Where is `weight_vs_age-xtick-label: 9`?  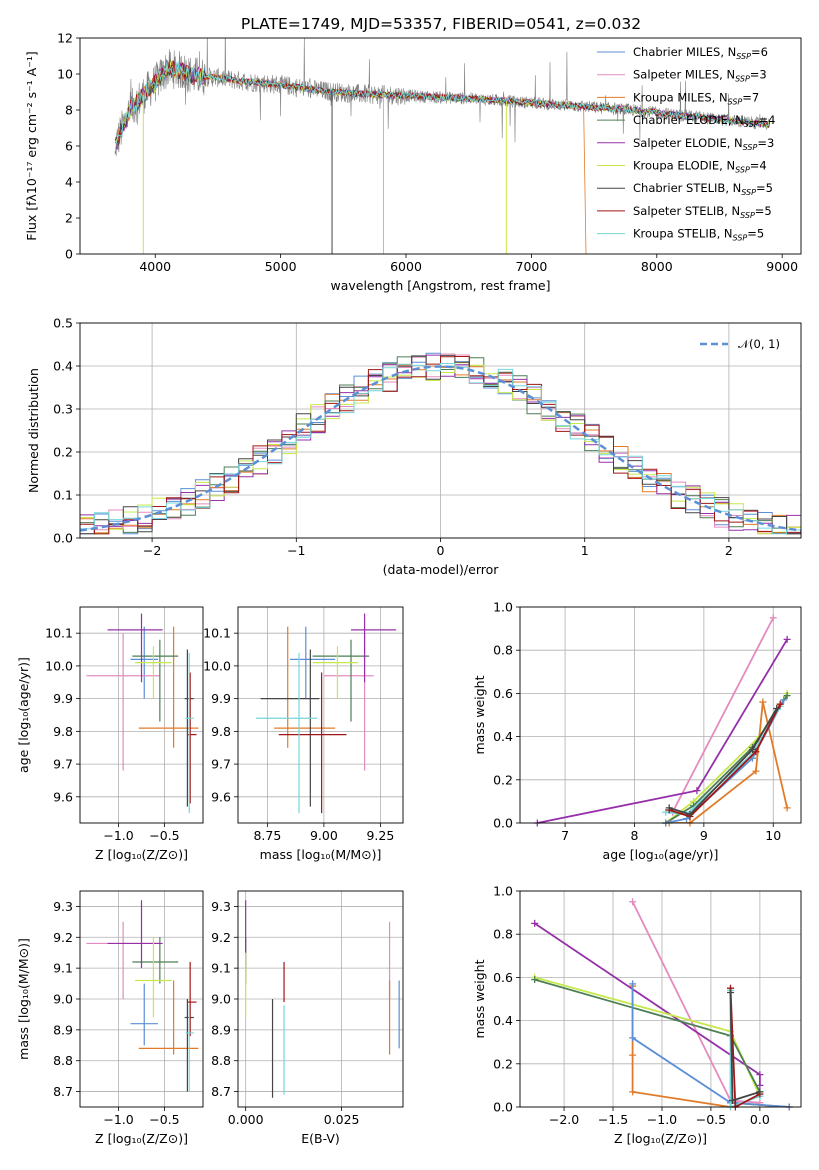
weight_vs_age-xtick-label: 9 is located at coordinates (704, 835).